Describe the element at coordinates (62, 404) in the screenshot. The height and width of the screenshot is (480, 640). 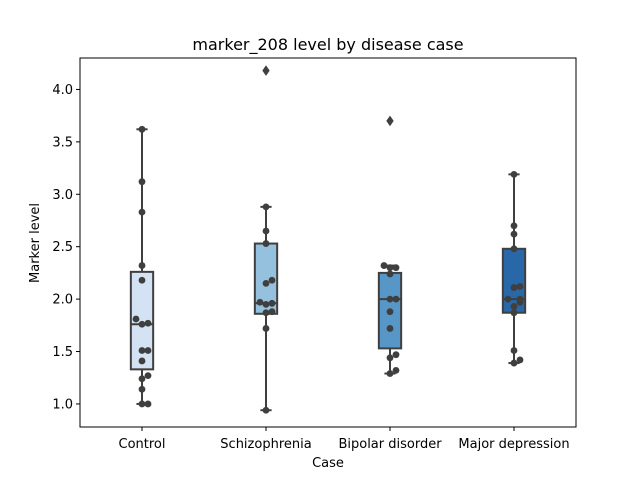
I see `y-tick-label: 1.0` at that location.